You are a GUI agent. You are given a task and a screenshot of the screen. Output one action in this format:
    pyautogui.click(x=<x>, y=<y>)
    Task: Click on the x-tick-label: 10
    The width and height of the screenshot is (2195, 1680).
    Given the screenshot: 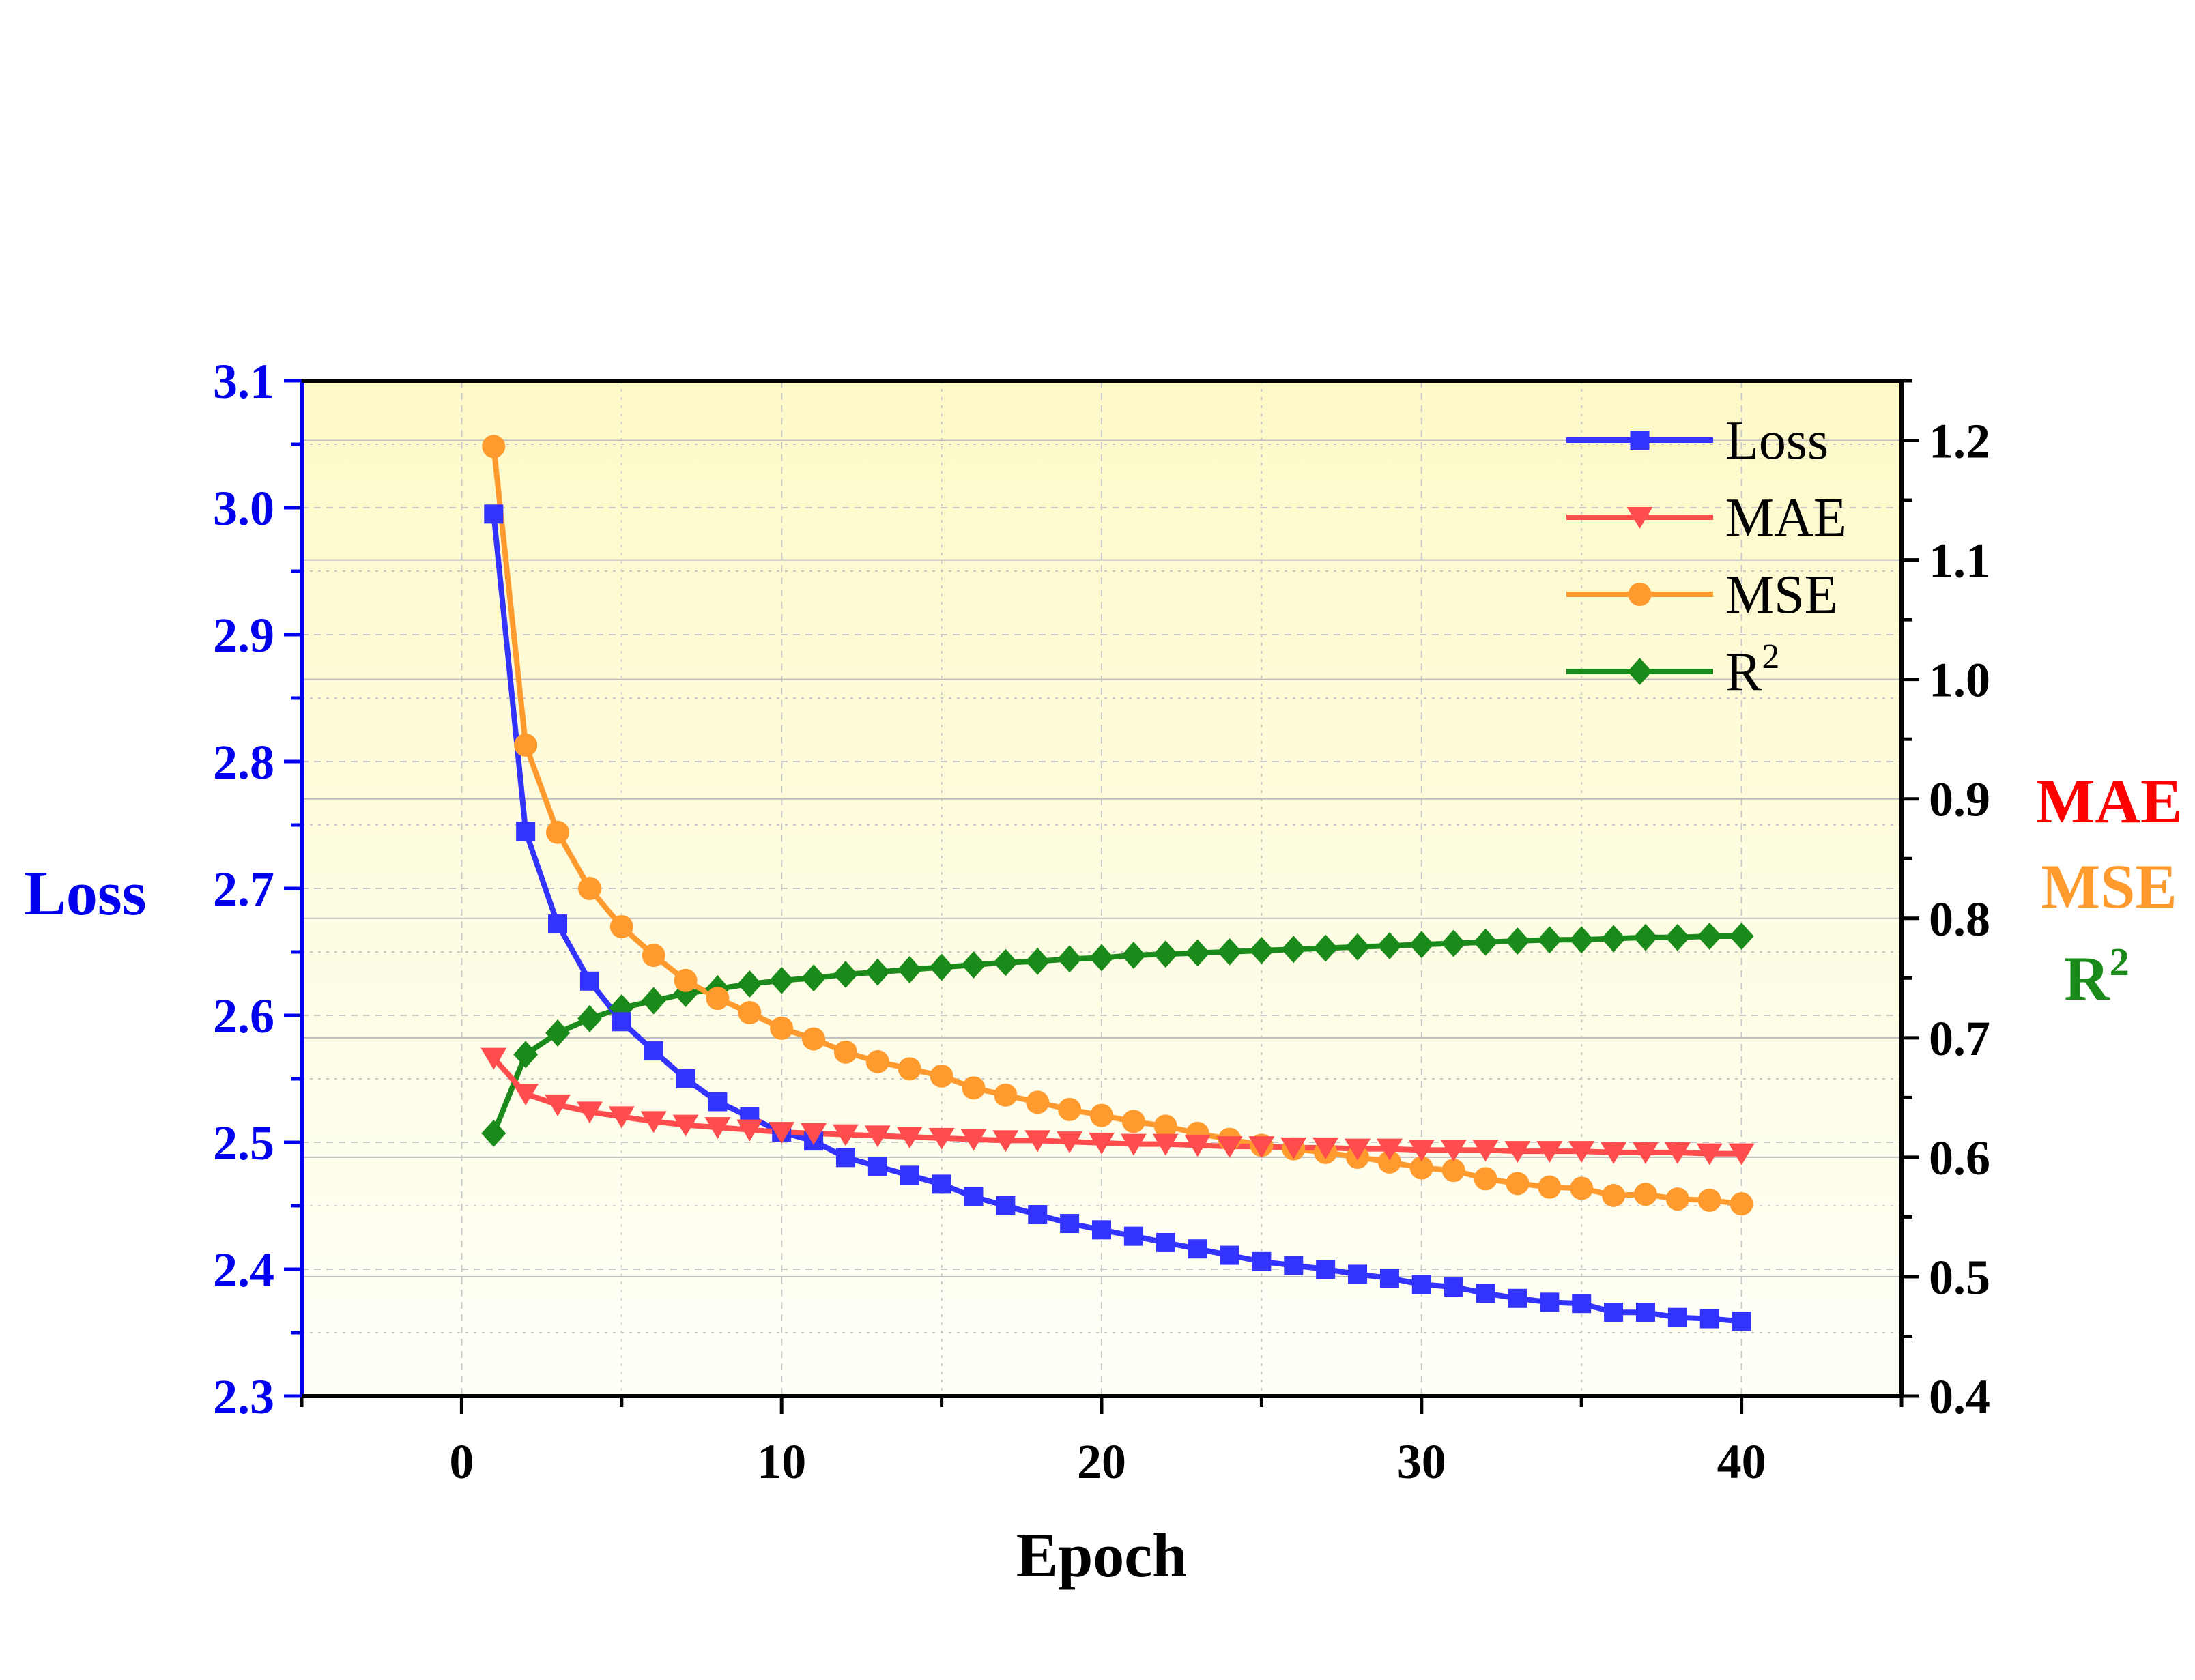 What is the action you would take?
    pyautogui.click(x=781, y=1461)
    